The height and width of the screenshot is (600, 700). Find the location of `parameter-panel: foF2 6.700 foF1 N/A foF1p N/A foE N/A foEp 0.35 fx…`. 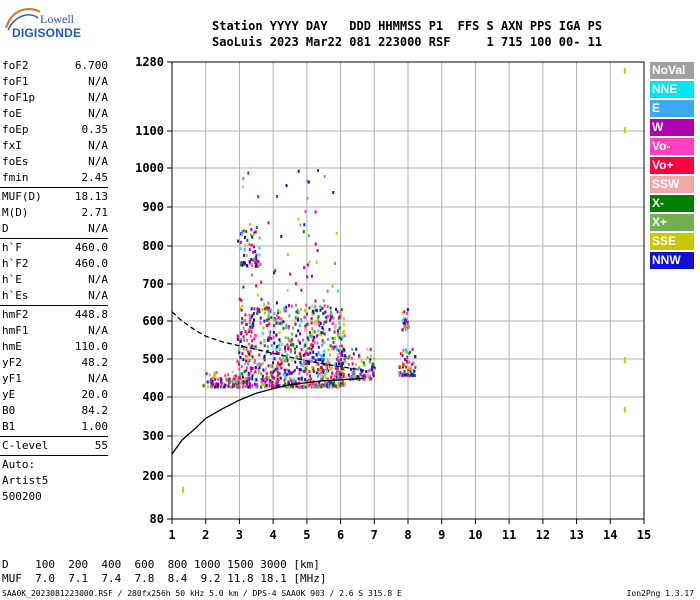

parameter-panel: foF2 6.700 foF1 N/A foF1p N/A foE N/A foEp 0.35 fx… is located at coordinates (56, 281).